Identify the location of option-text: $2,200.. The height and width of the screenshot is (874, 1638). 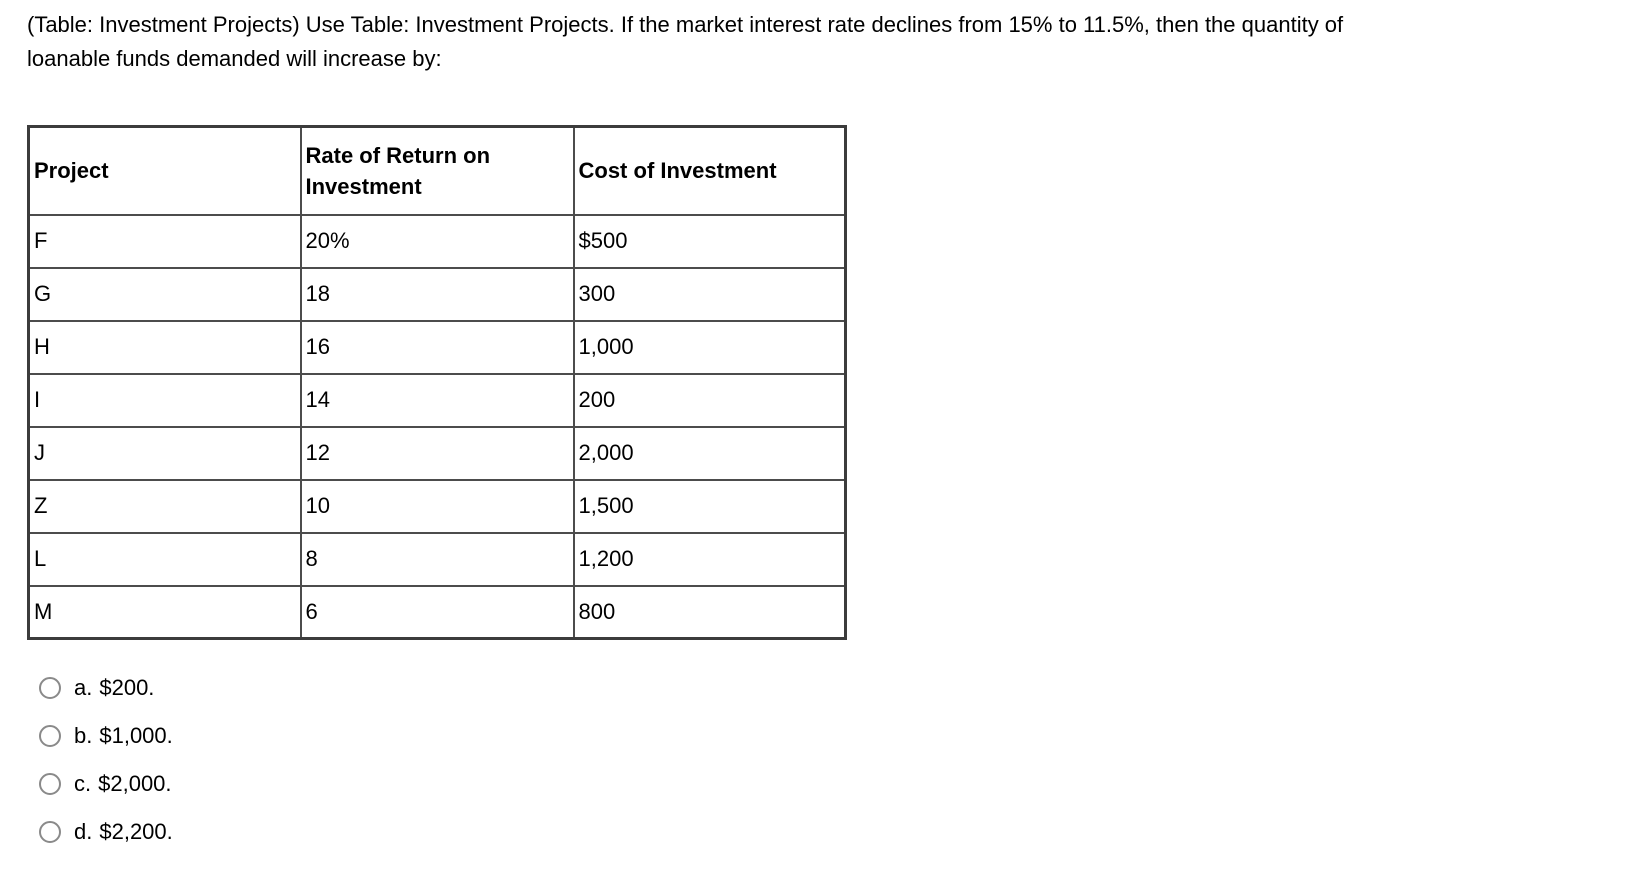
(136, 831).